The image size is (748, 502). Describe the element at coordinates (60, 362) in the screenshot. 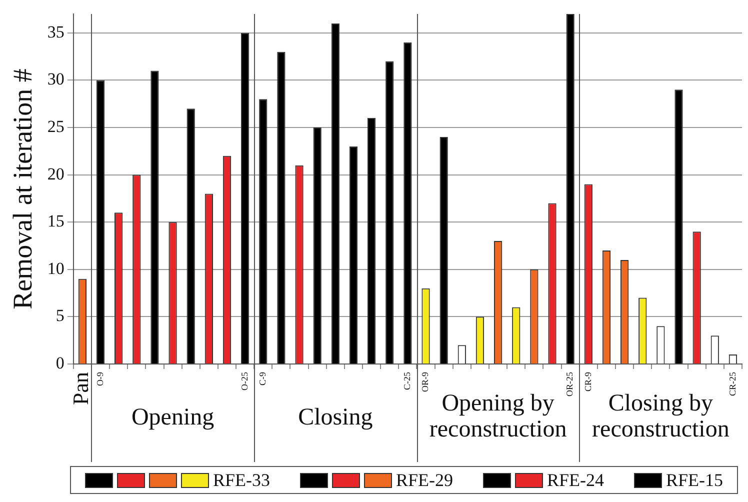

I see `y-tick-label: 0` at that location.